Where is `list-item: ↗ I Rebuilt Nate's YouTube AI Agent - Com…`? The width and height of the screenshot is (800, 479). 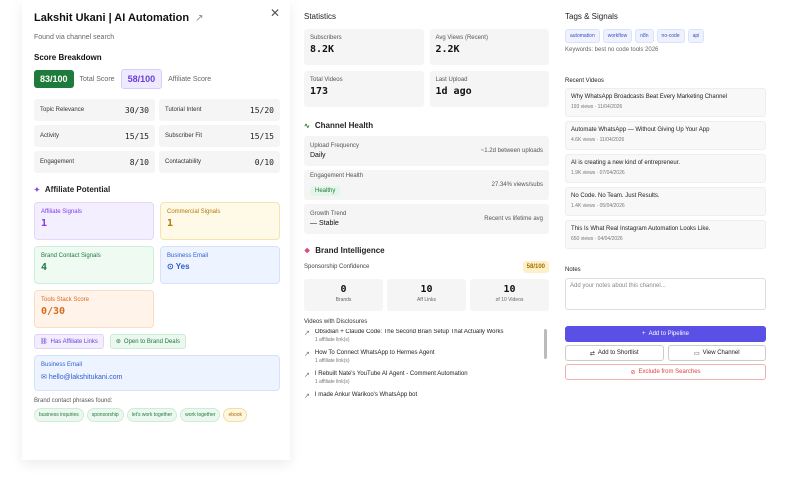 list-item: ↗ I Rebuilt Nate's YouTube AI Agent - Com… is located at coordinates (386, 378).